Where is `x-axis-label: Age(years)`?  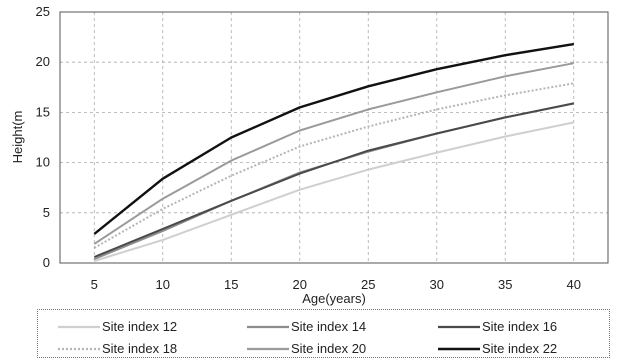 x-axis-label: Age(years) is located at coordinates (334, 298).